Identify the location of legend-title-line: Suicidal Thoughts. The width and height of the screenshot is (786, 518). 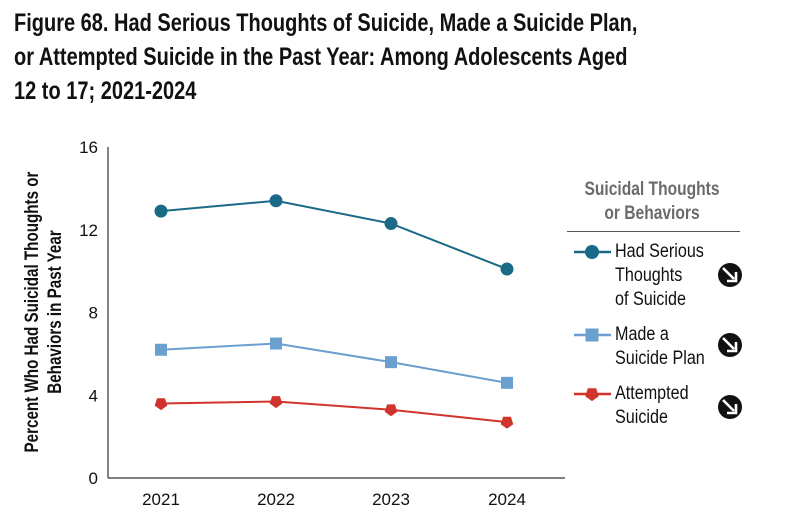
(652, 189).